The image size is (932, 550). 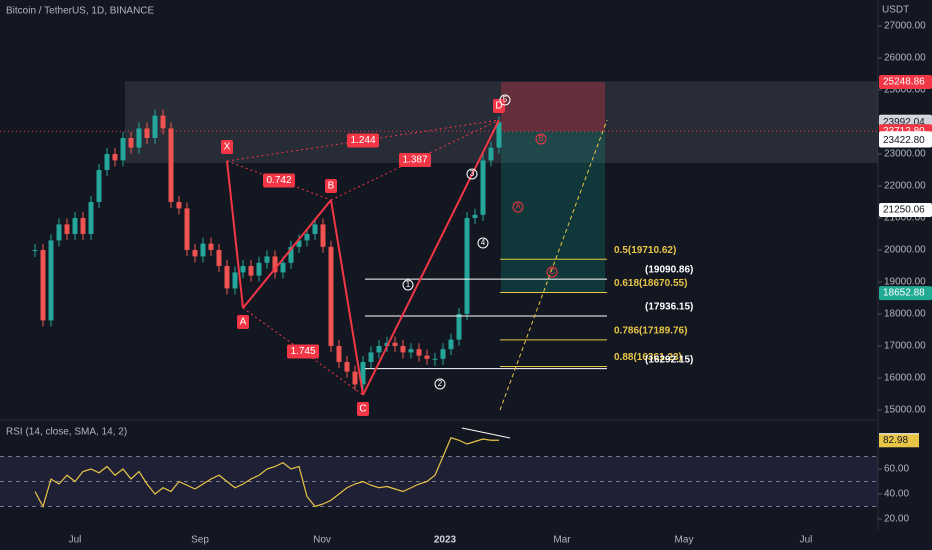 What do you see at coordinates (904, 140) in the screenshot?
I see `price-tag-label: 23422.80` at bounding box center [904, 140].